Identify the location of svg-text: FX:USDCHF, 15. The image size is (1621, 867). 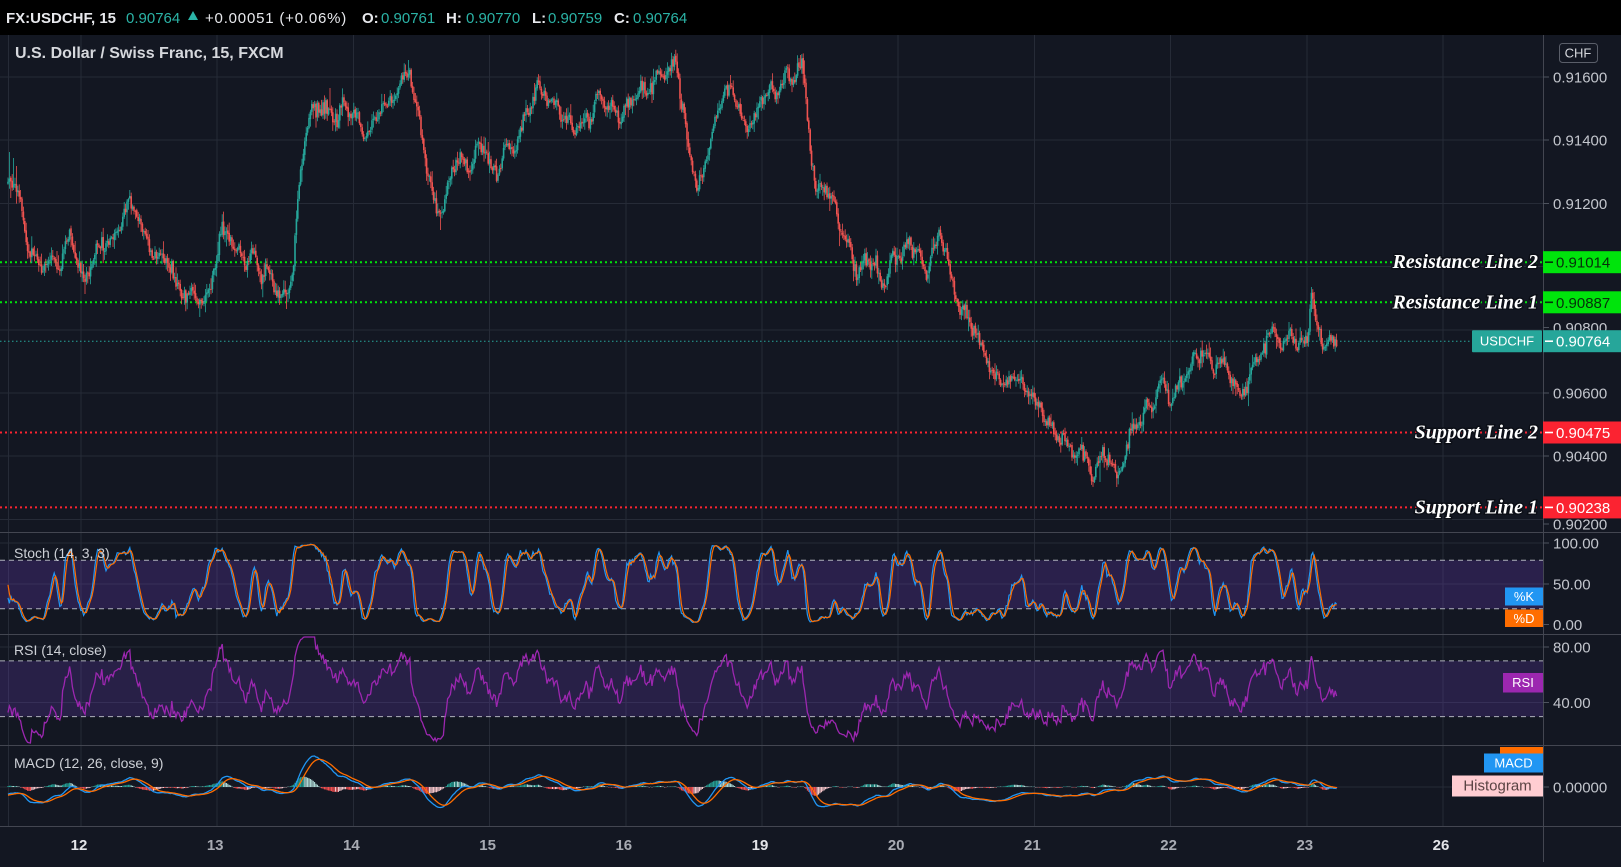
(61, 18).